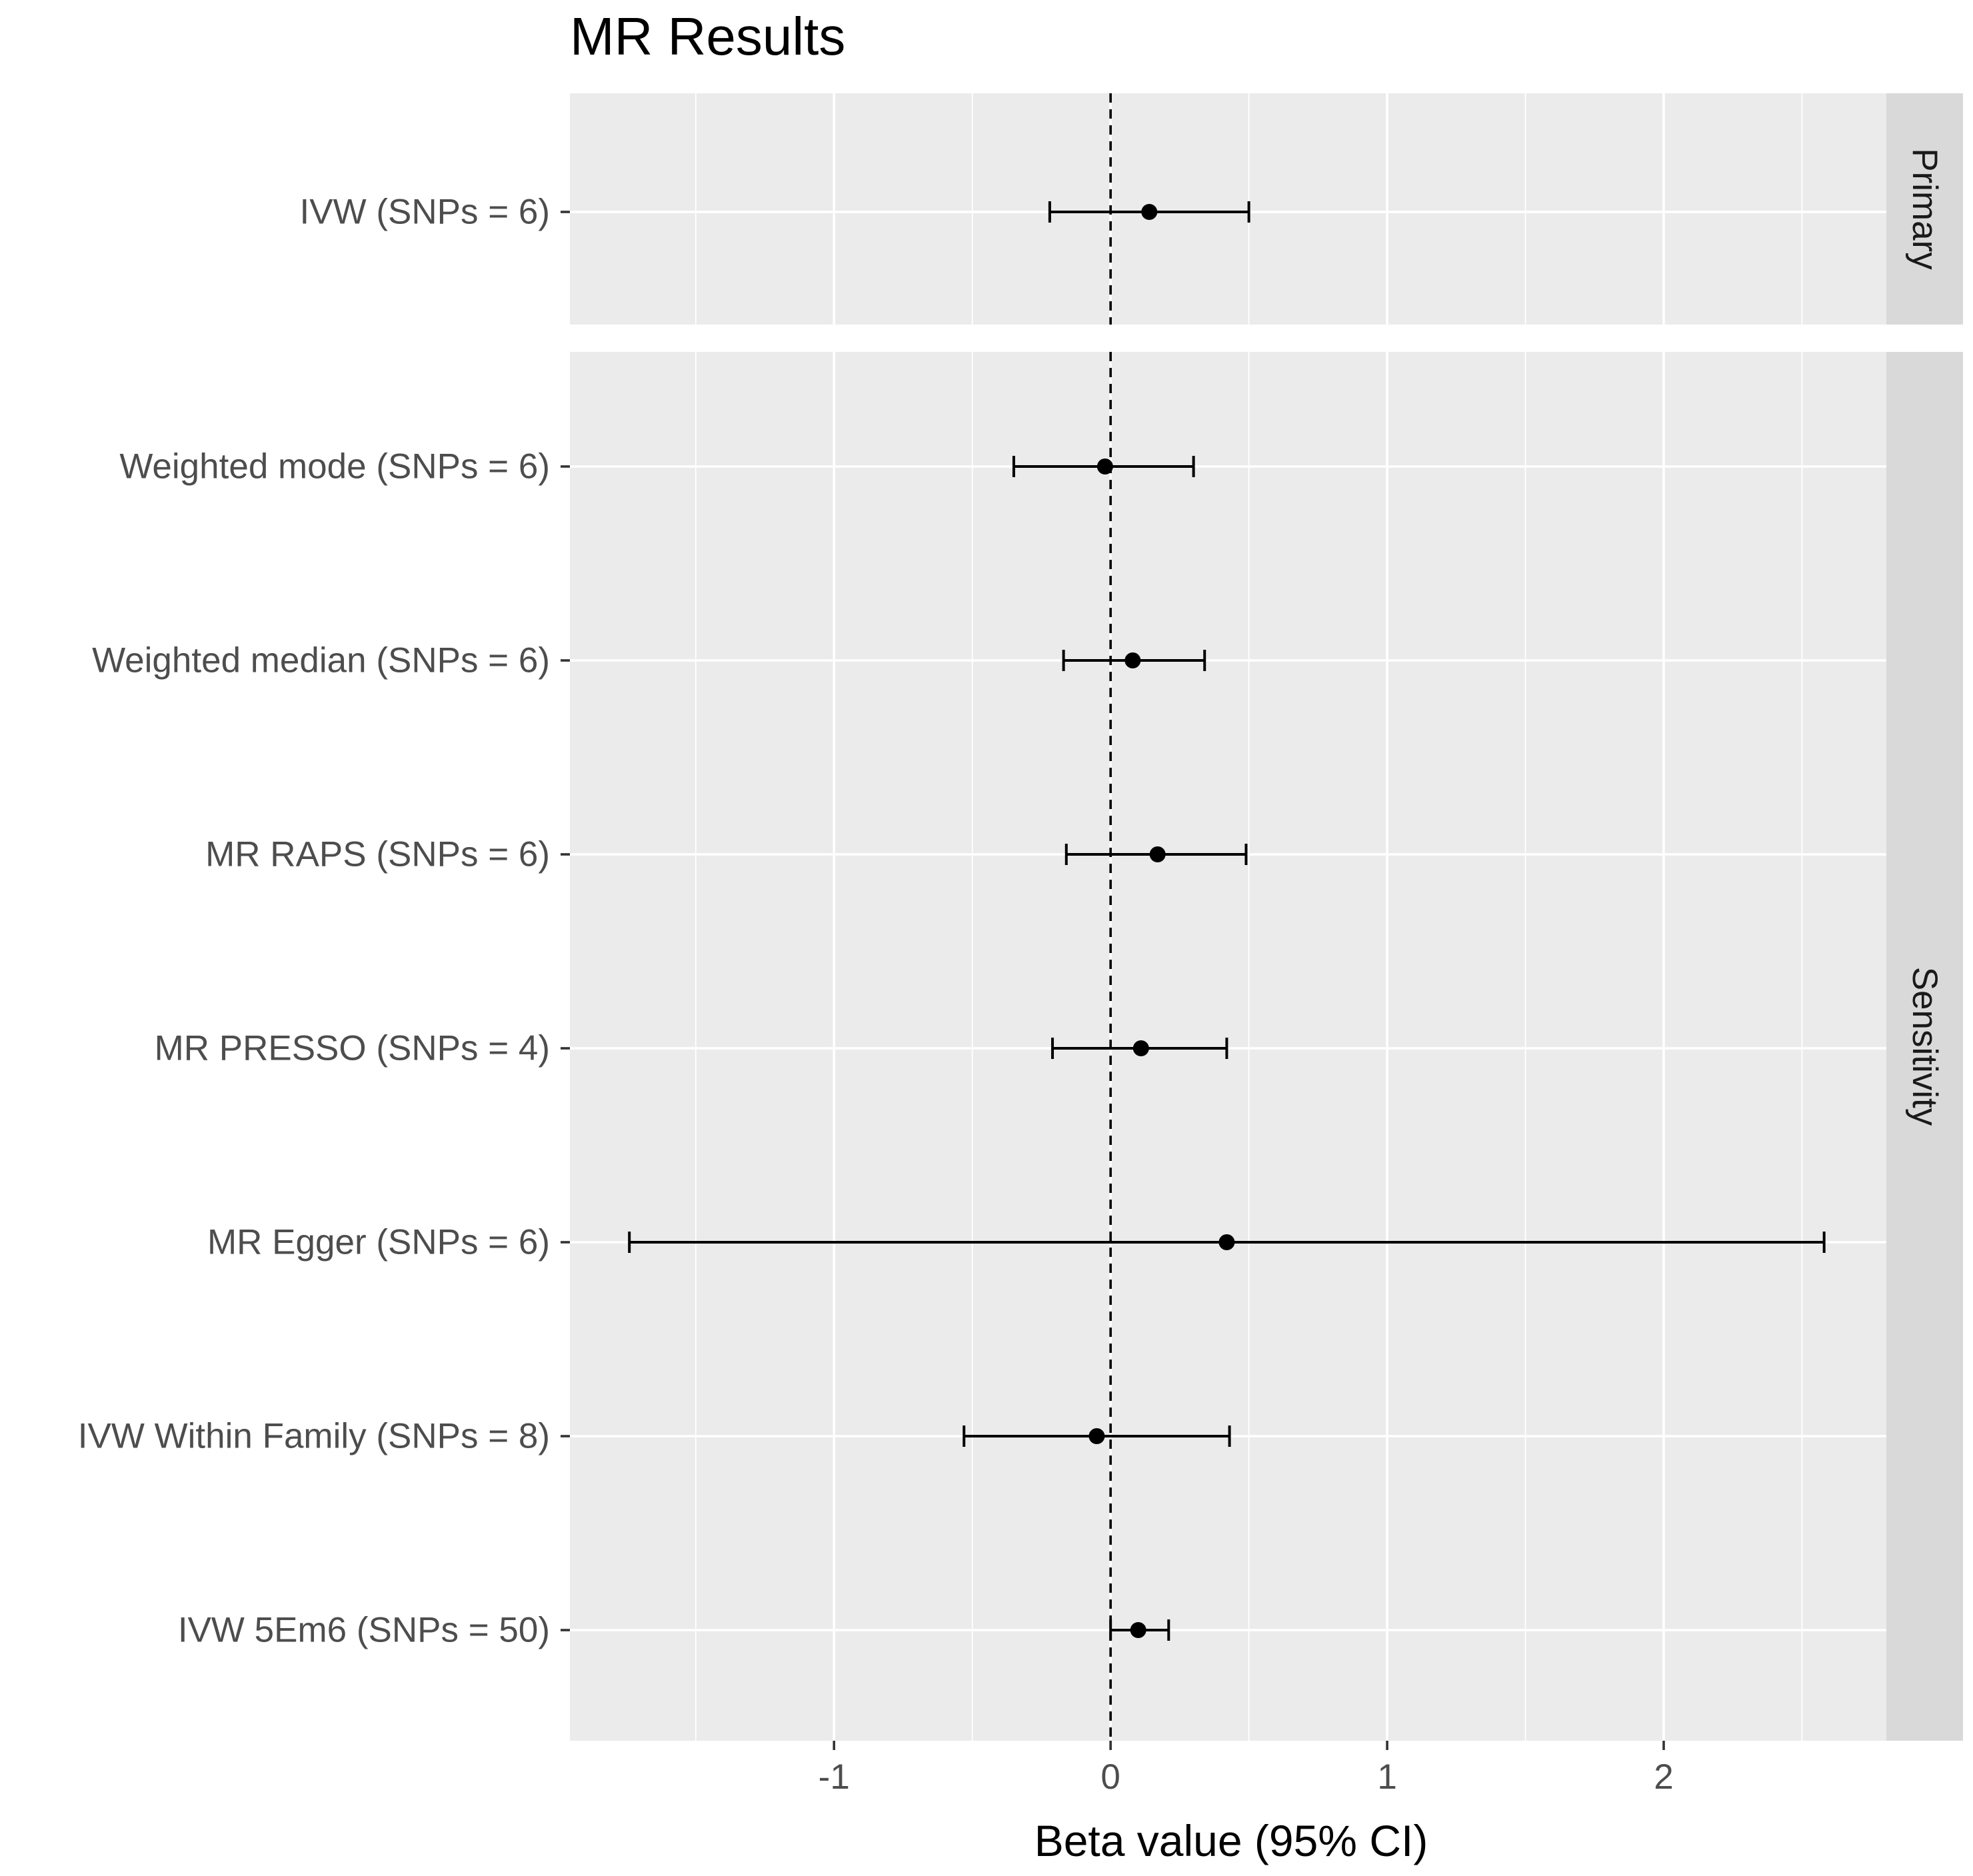 Image resolution: width=1973 pixels, height=1876 pixels. What do you see at coordinates (1387, 1777) in the screenshot?
I see `x-tick-label: 1` at bounding box center [1387, 1777].